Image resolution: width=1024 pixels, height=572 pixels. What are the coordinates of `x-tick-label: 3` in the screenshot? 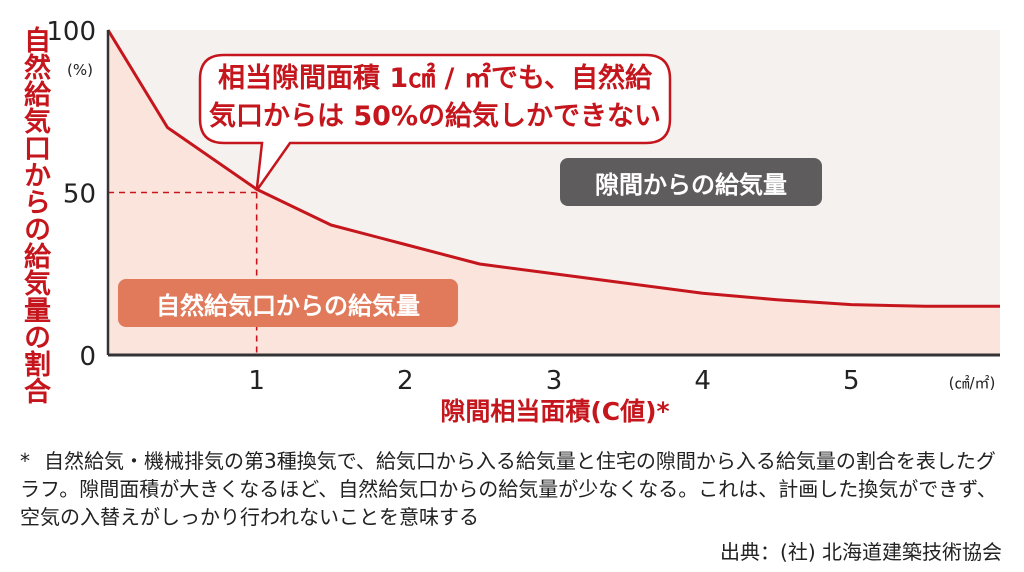 It's located at (554, 381).